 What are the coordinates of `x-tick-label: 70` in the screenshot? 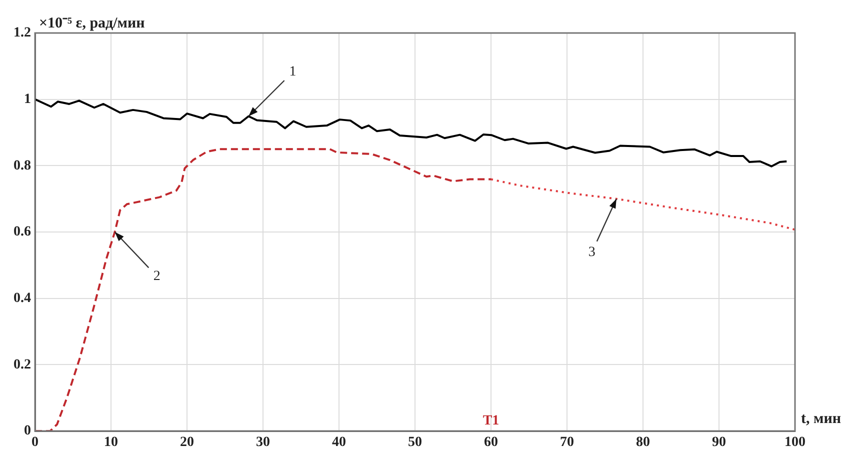 It's located at (567, 442).